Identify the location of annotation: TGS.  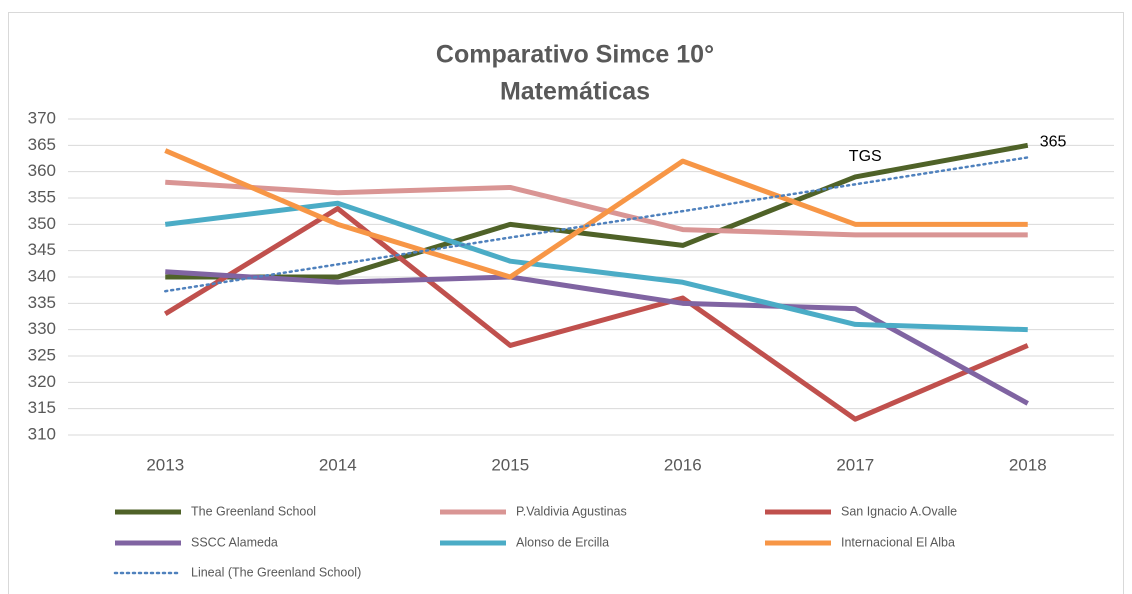
(865, 156).